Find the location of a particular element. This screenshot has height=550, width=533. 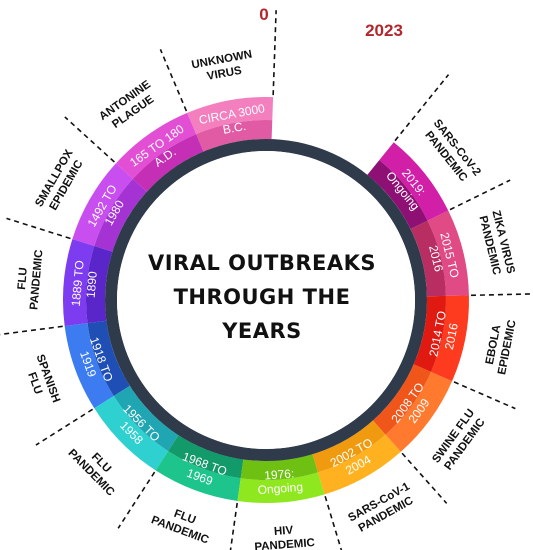

segment-outer-antonine-plague is located at coordinates (156, 145).